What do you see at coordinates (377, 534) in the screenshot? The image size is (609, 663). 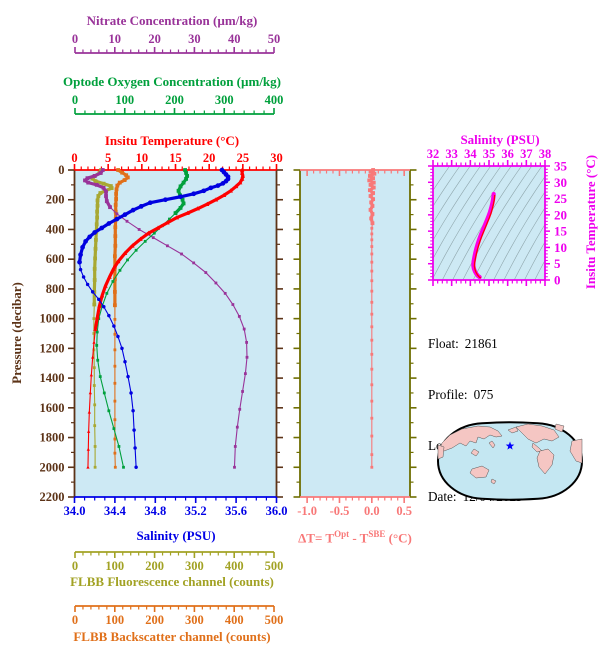 I see `dt-title-sup-sbe: SBE` at bounding box center [377, 534].